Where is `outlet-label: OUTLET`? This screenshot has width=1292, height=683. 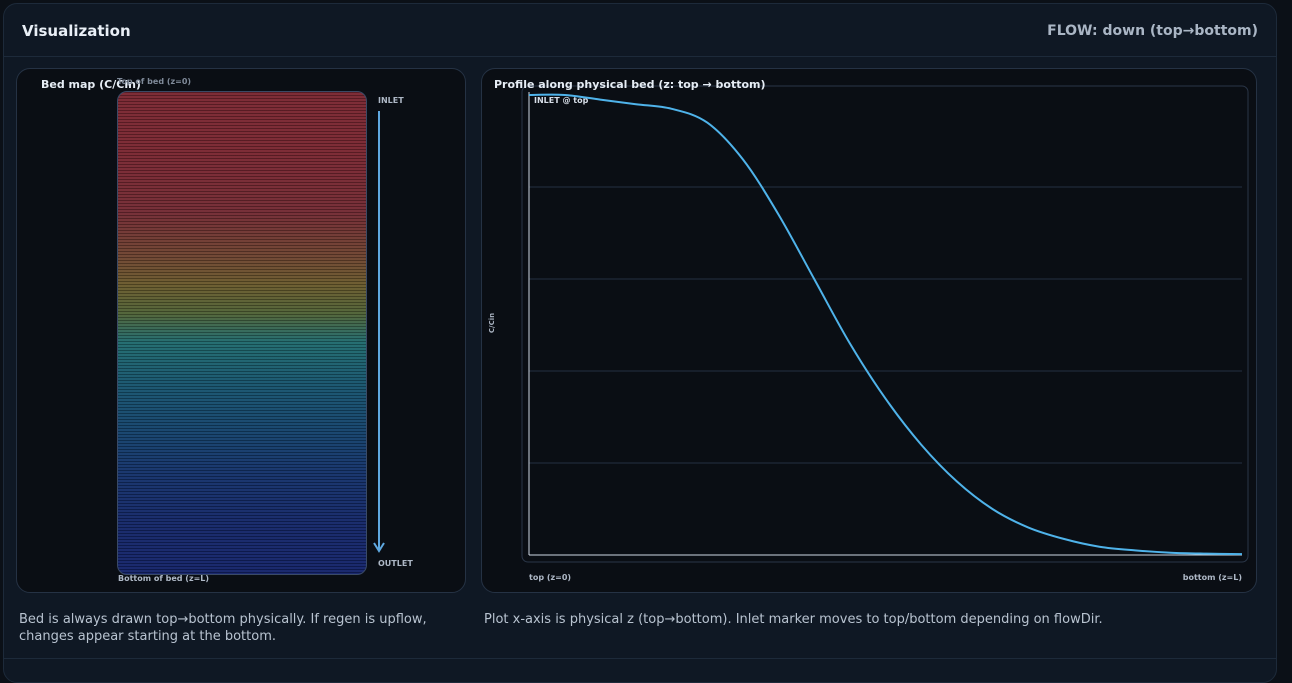
outlet-label: OUTLET is located at coordinates (395, 563).